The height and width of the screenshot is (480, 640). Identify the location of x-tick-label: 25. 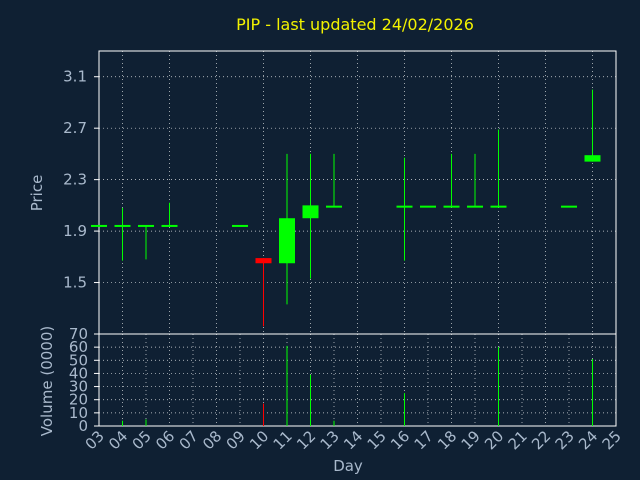
(612, 440).